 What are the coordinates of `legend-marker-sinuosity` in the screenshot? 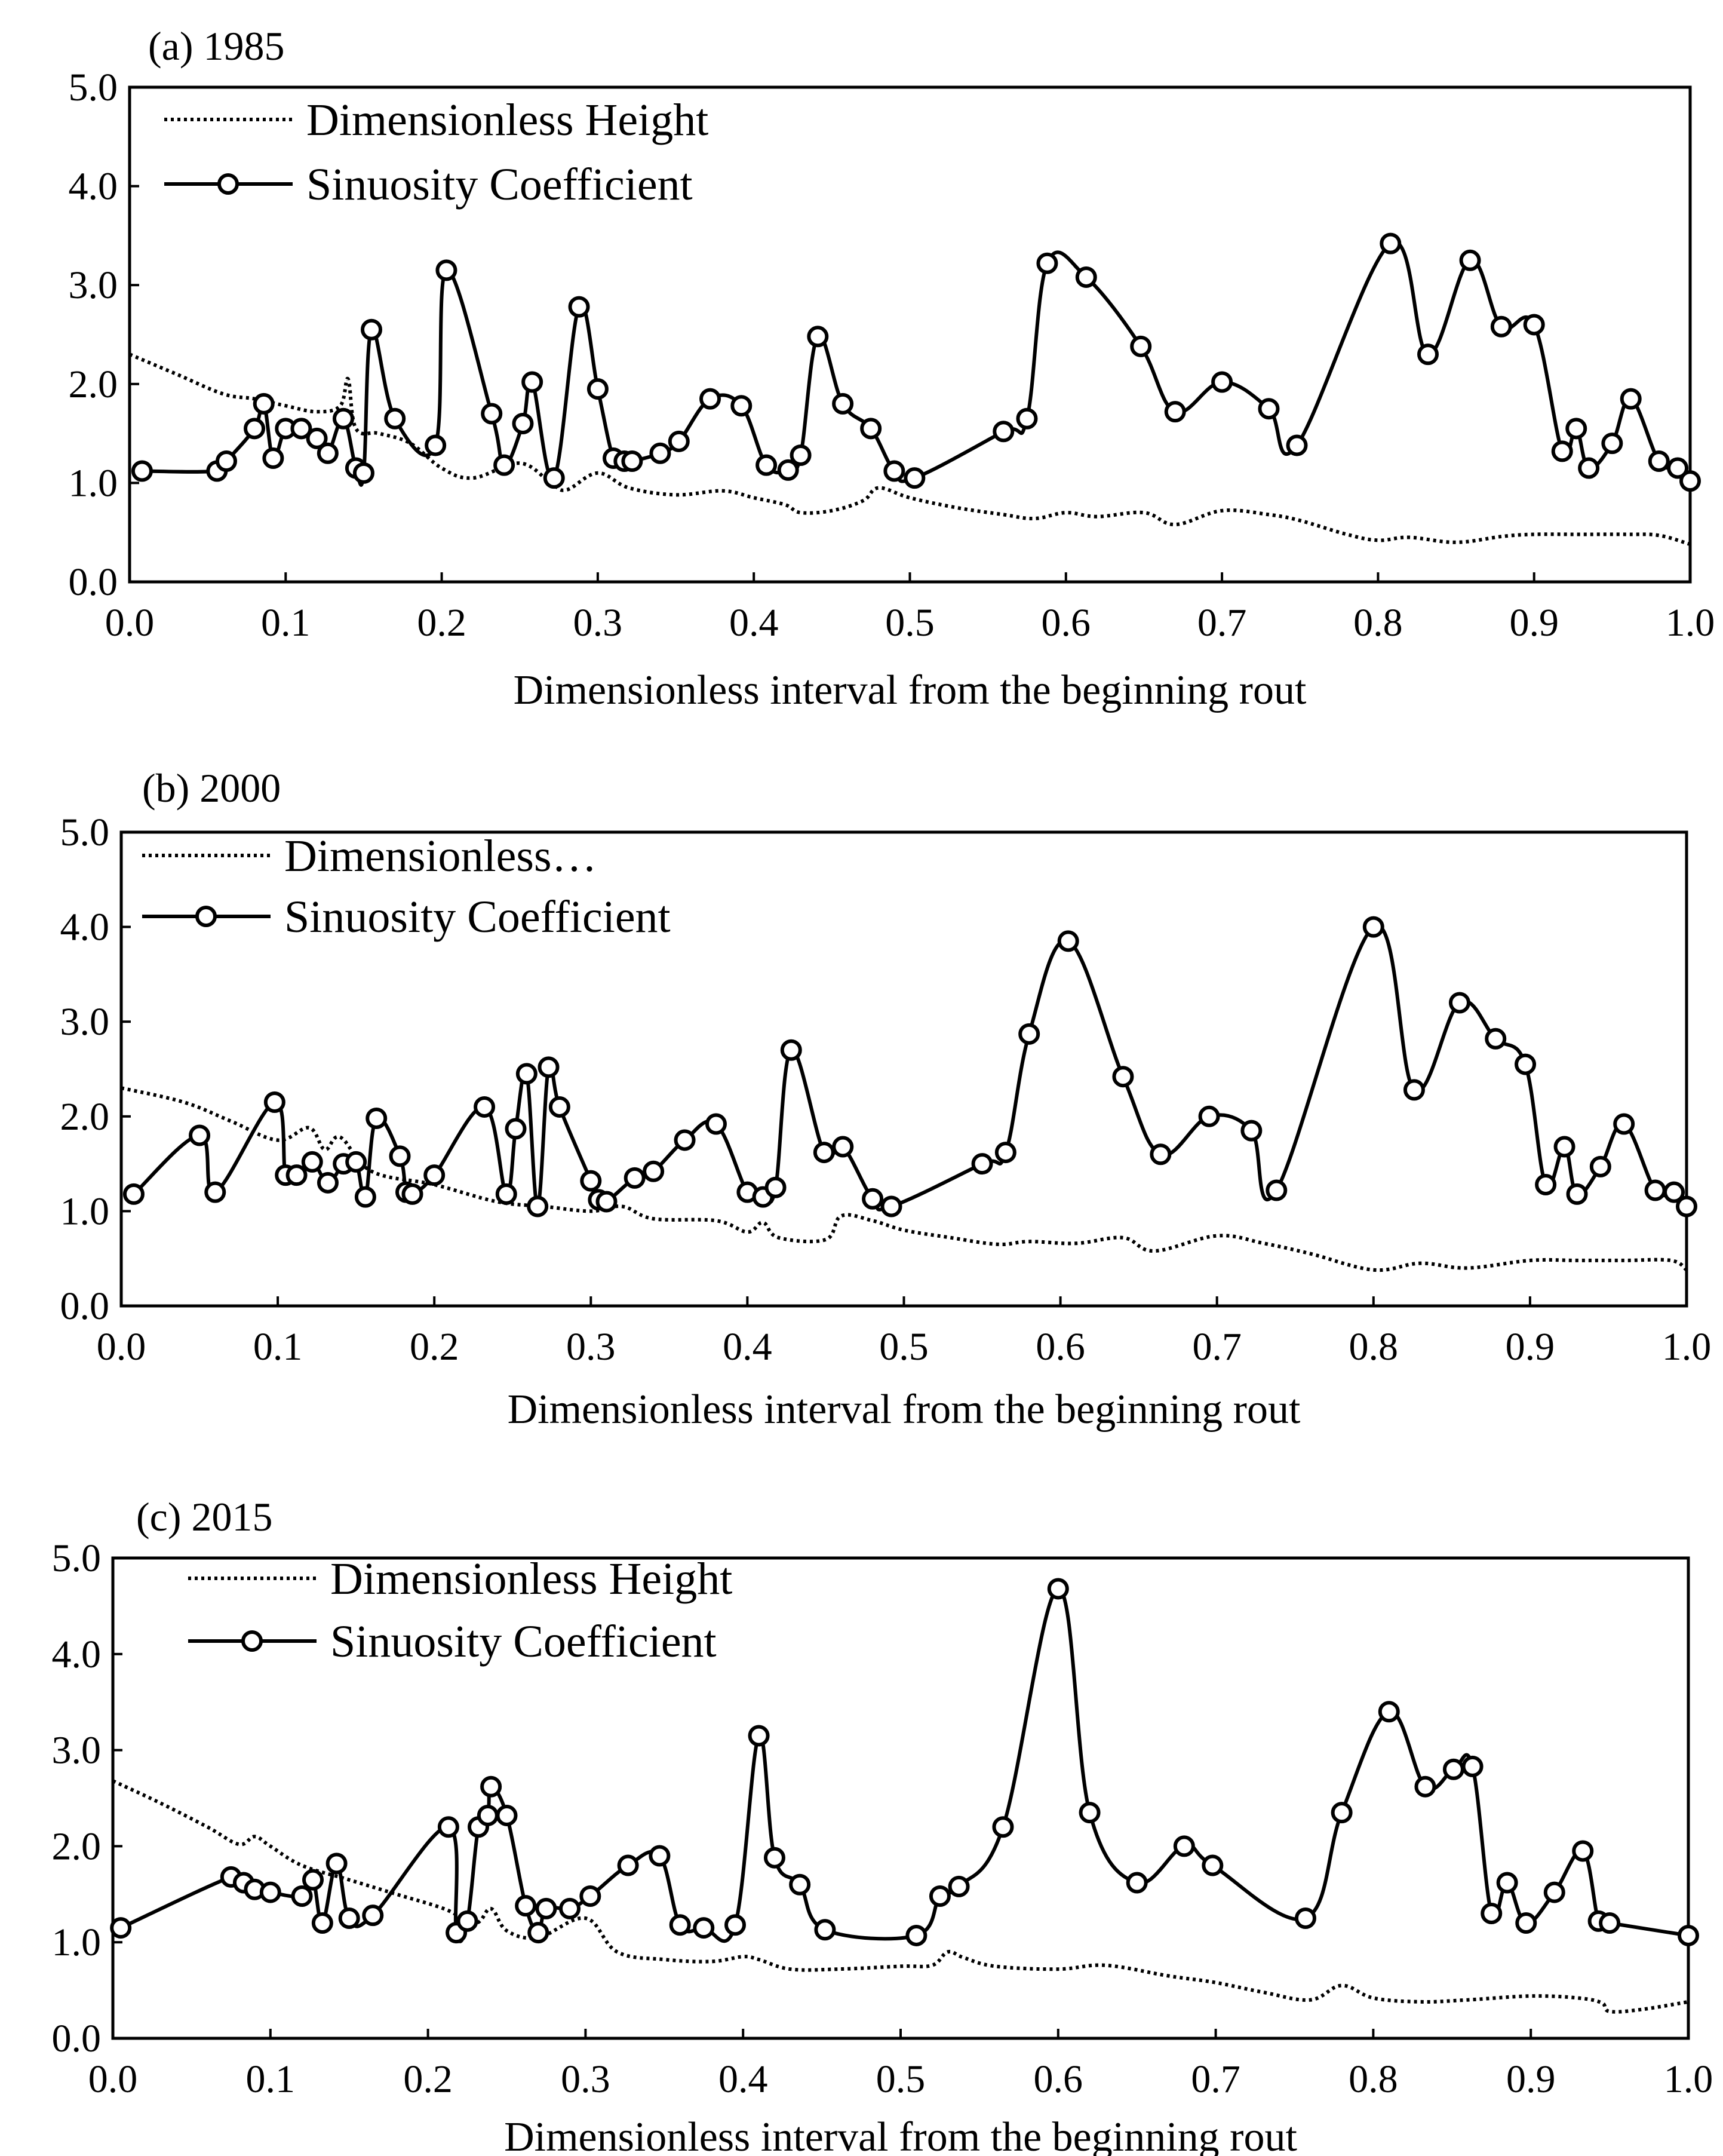 It's located at (228, 184).